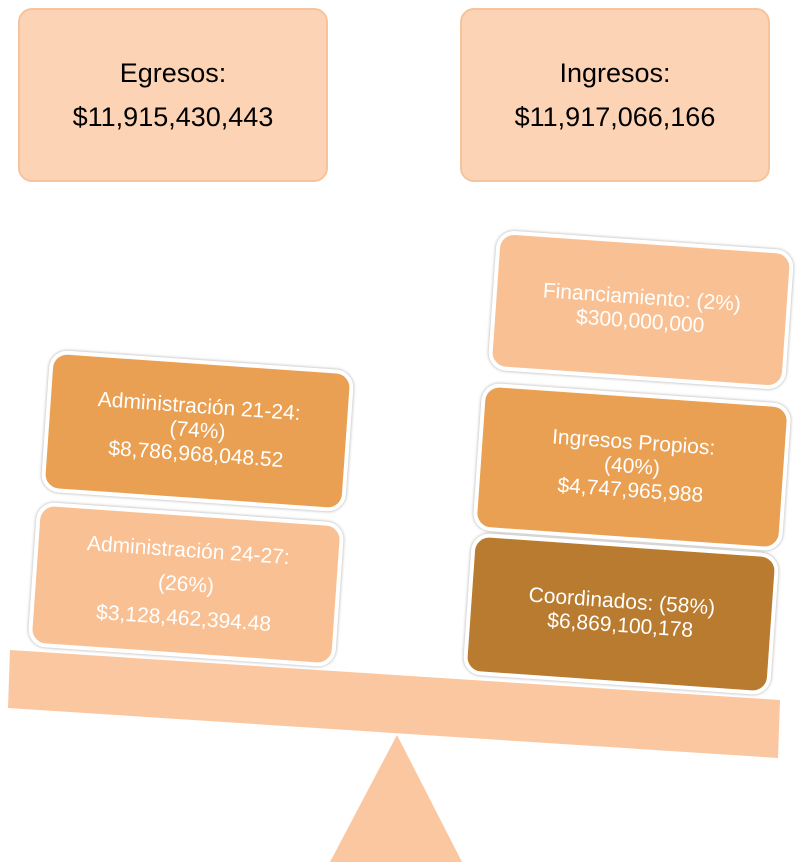 This screenshot has height=862, width=806. Describe the element at coordinates (173, 73) in the screenshot. I see `label: Egresos:` at that location.